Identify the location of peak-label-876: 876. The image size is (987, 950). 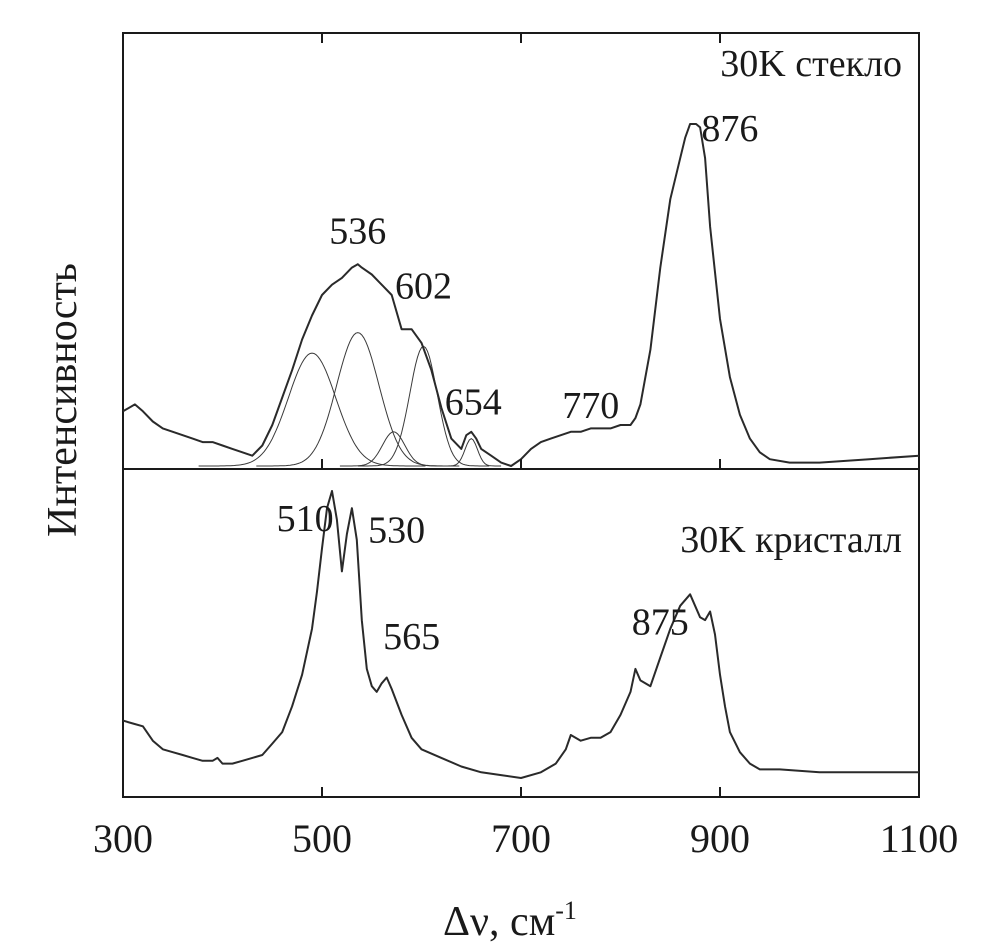
(729, 129).